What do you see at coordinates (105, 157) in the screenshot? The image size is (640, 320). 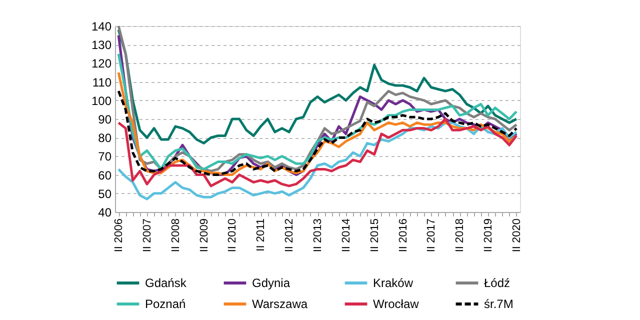 I see `y-tick-label: 70` at bounding box center [105, 157].